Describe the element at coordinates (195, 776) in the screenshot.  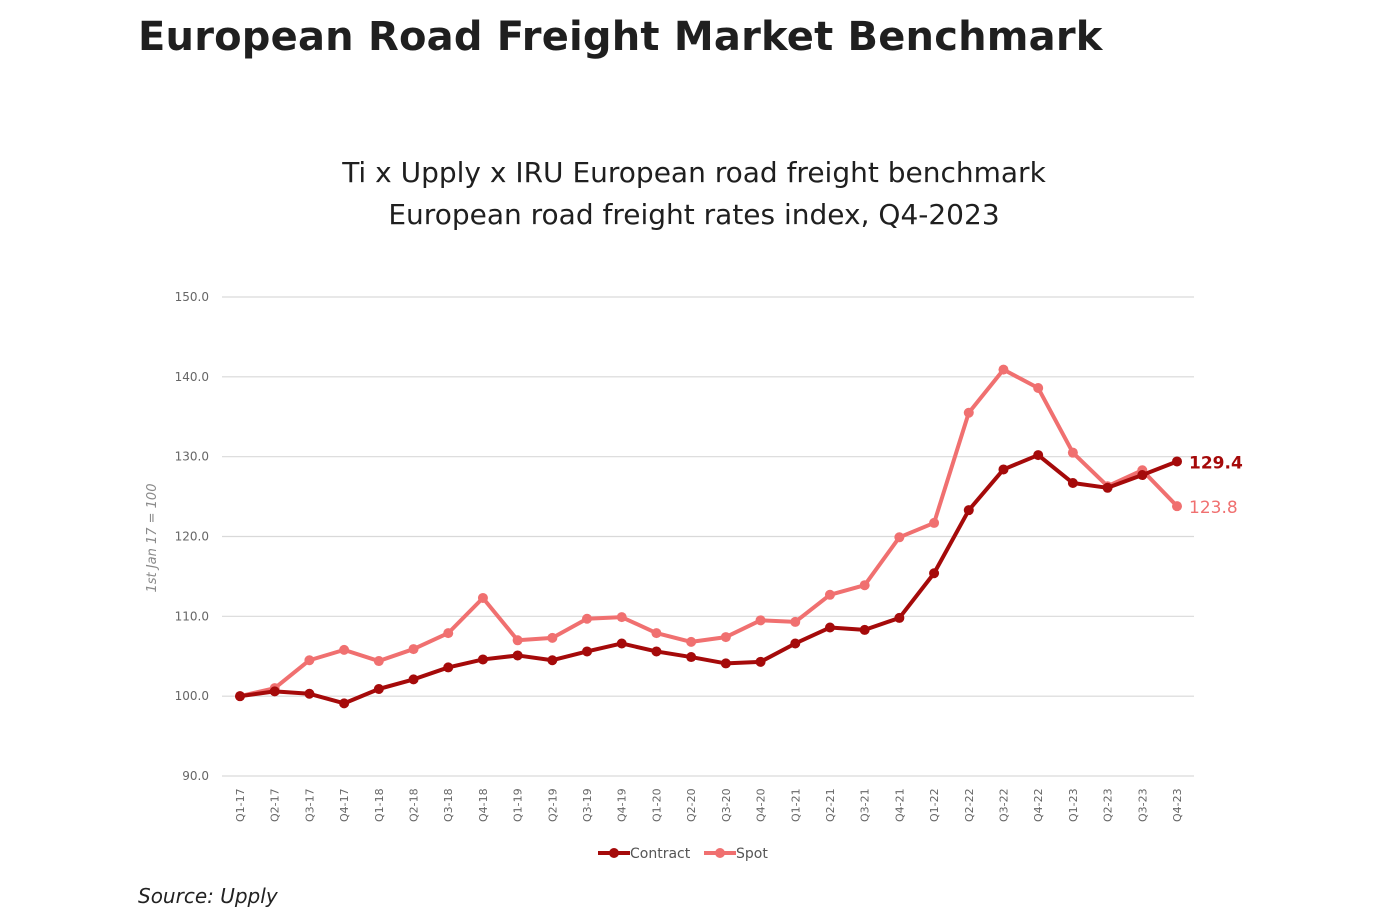
I see `y-tick-label: 90.0` at that location.